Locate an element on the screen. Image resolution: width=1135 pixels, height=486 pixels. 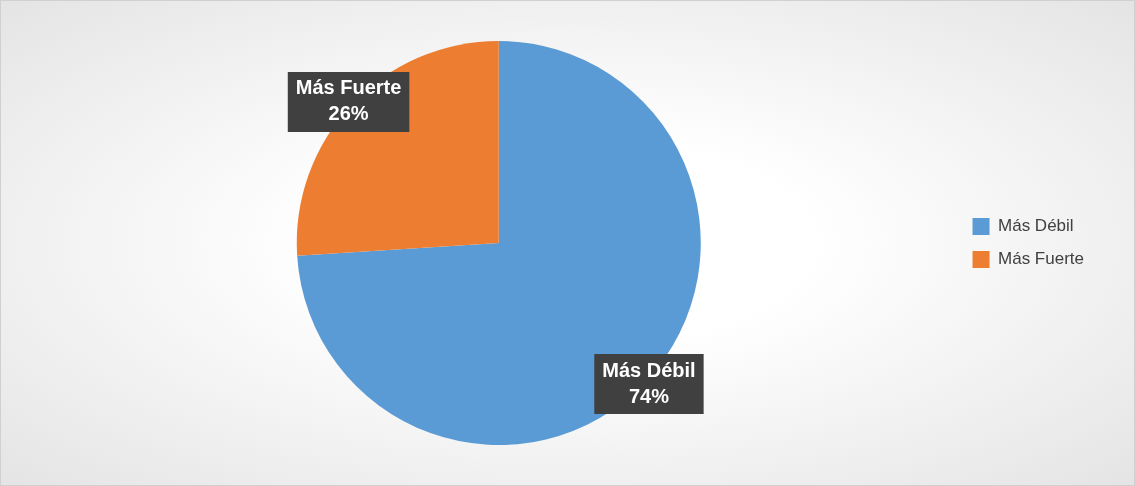
slice-label: Más Débil is located at coordinates (649, 369).